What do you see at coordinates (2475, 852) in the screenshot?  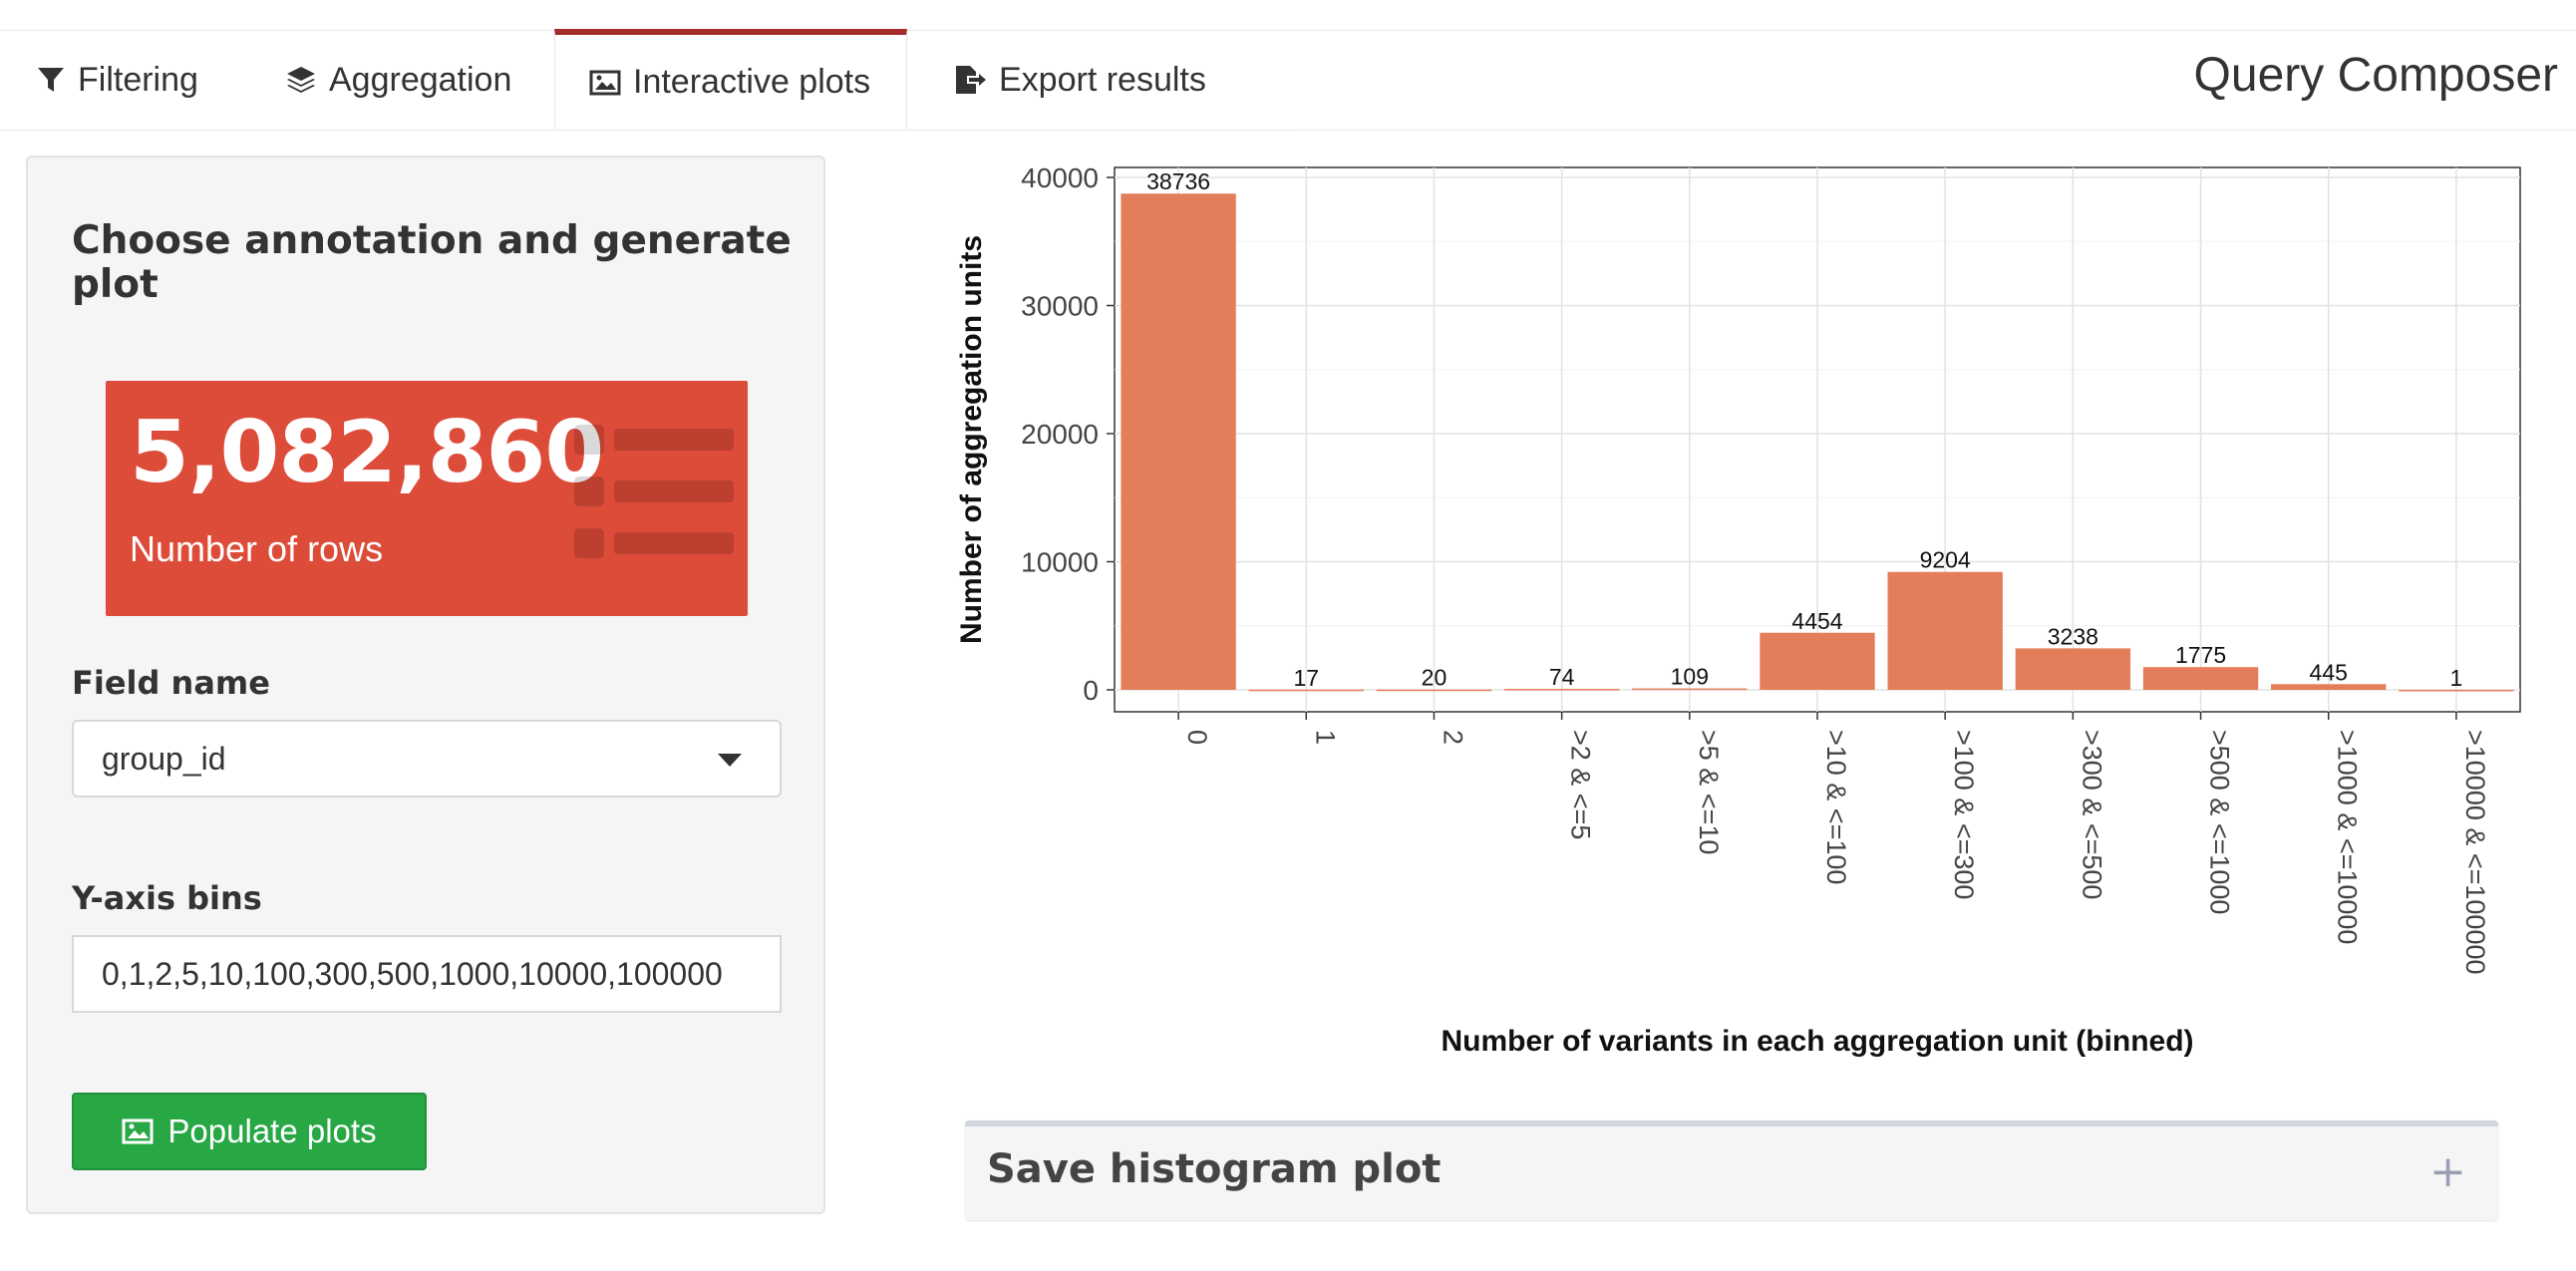 I see `x-tick-label: >10000 & <=100000` at bounding box center [2475, 852].